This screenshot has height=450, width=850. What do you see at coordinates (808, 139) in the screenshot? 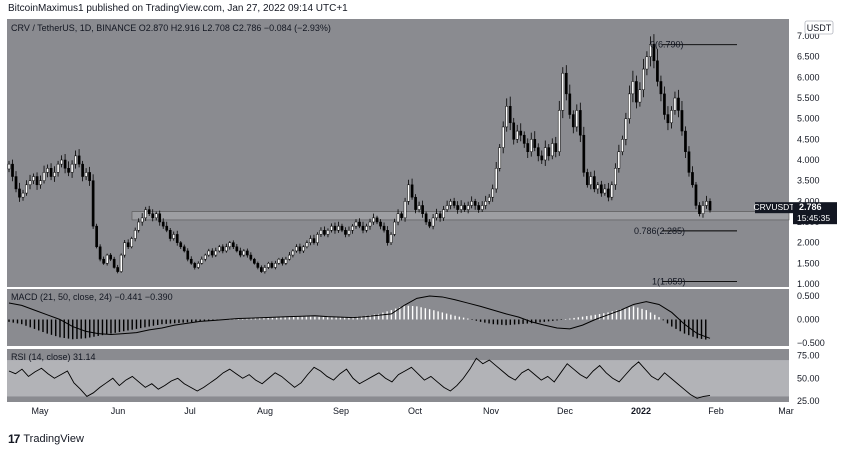
I see `price-axis-tick: 4.500` at bounding box center [808, 139].